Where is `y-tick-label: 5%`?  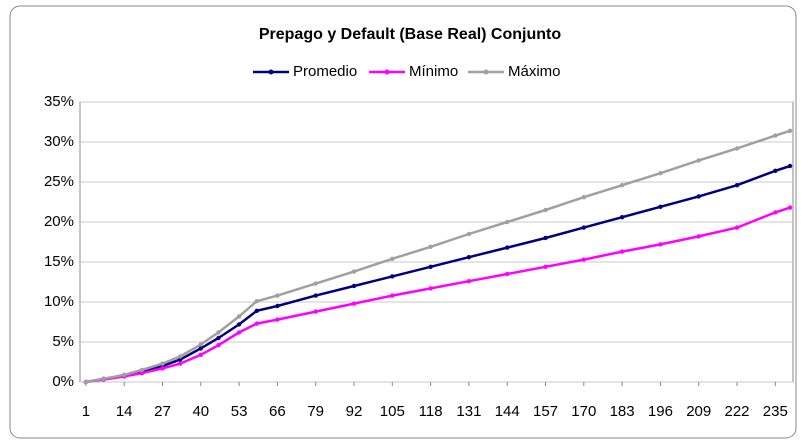
y-tick-label: 5% is located at coordinates (63, 341).